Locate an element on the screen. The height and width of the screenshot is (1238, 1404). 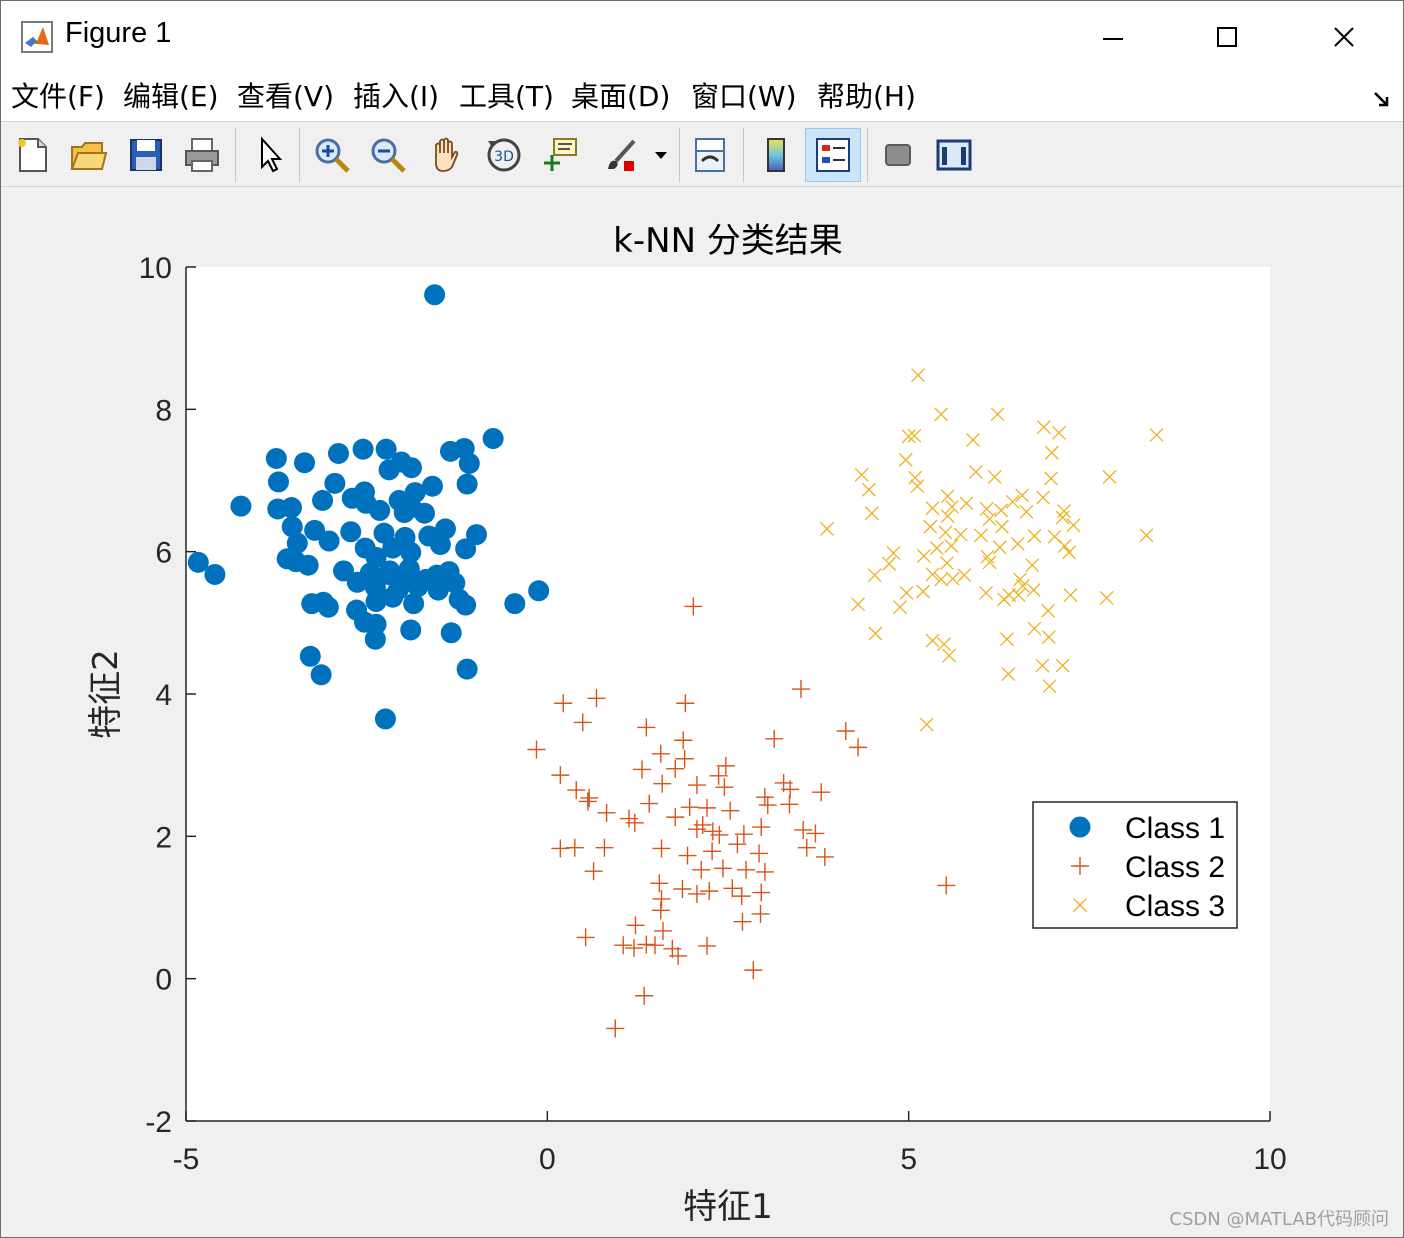
show-plot-tools-button is located at coordinates (954, 155).